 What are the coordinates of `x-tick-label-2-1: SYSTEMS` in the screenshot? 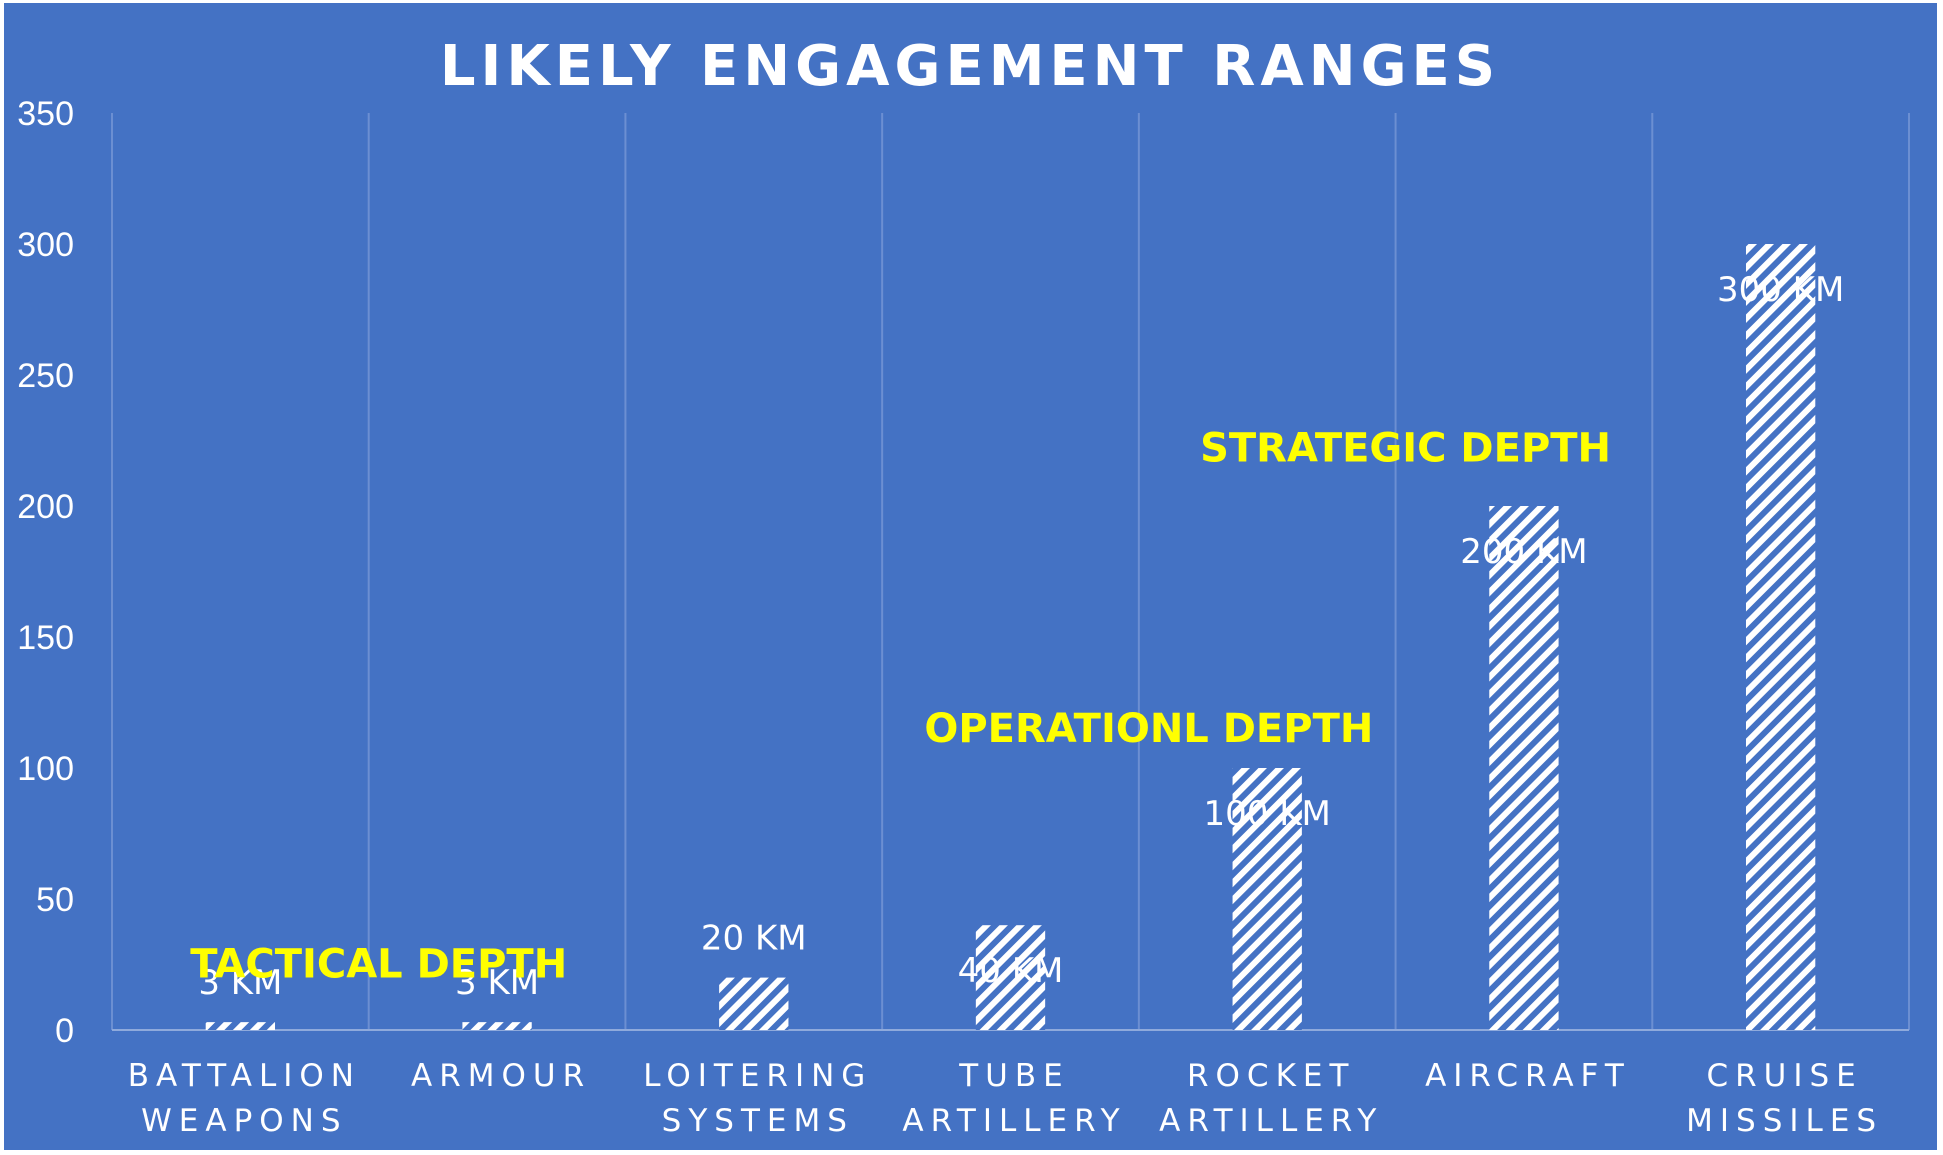 It's located at (758, 1121).